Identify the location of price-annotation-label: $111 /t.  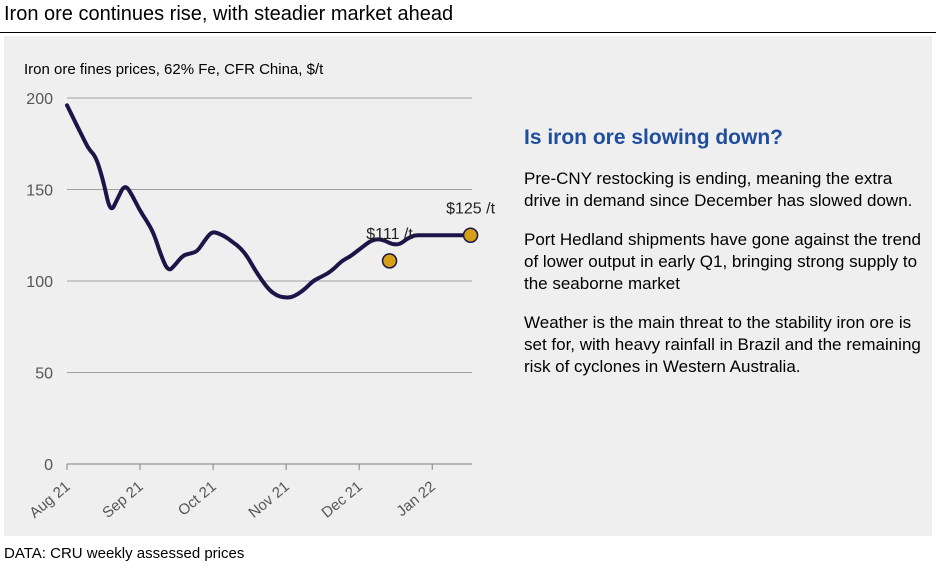
(389, 234).